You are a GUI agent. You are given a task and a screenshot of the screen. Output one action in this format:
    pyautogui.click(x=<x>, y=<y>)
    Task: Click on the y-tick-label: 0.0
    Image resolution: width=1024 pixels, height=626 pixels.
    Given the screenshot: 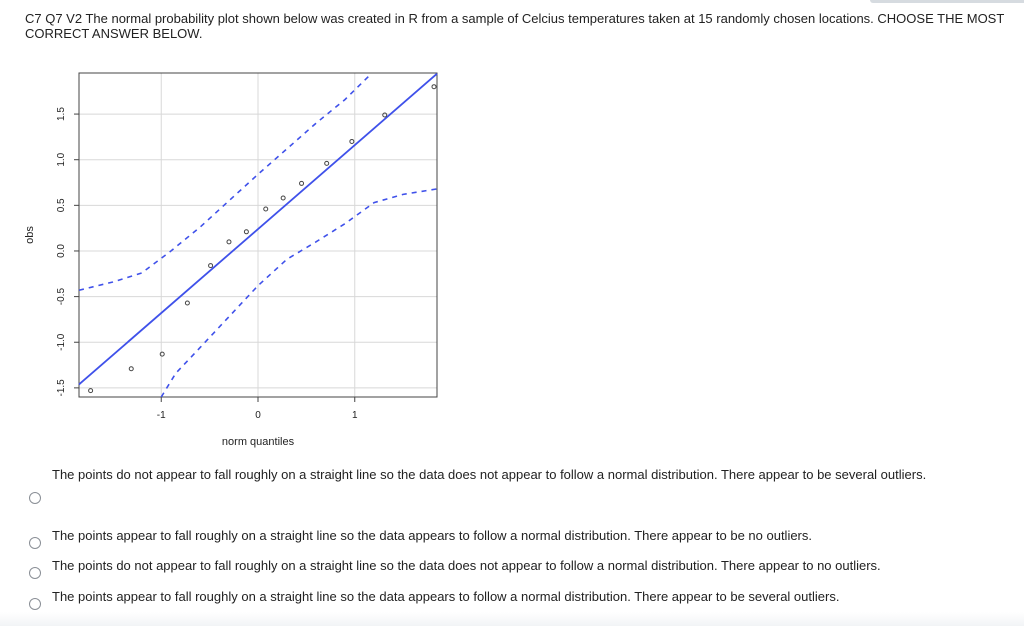 What is the action you would take?
    pyautogui.click(x=61, y=251)
    